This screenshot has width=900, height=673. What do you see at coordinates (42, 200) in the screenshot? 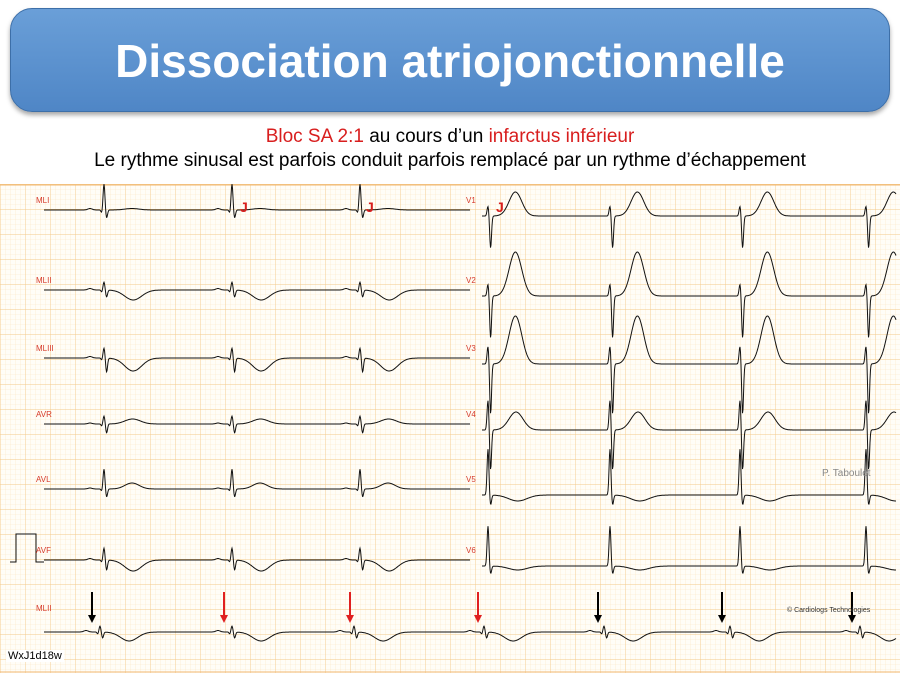
I see `lead-label-mli: MLI` at bounding box center [42, 200].